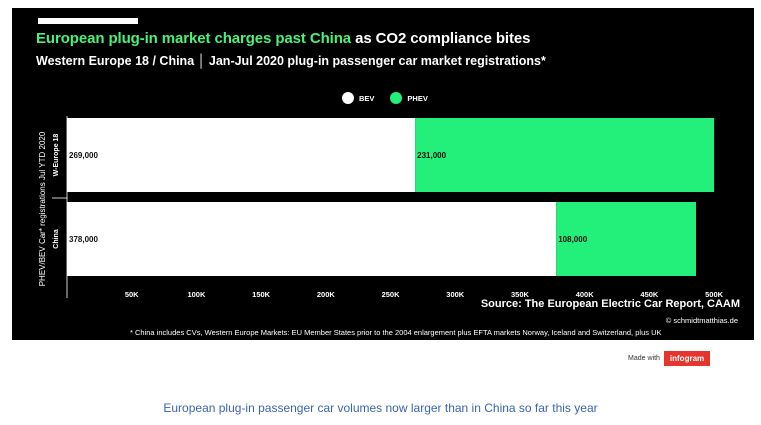 This screenshot has width=761, height=425. Describe the element at coordinates (431, 155) in the screenshot. I see `data-label-phev-0: 231,000` at that location.